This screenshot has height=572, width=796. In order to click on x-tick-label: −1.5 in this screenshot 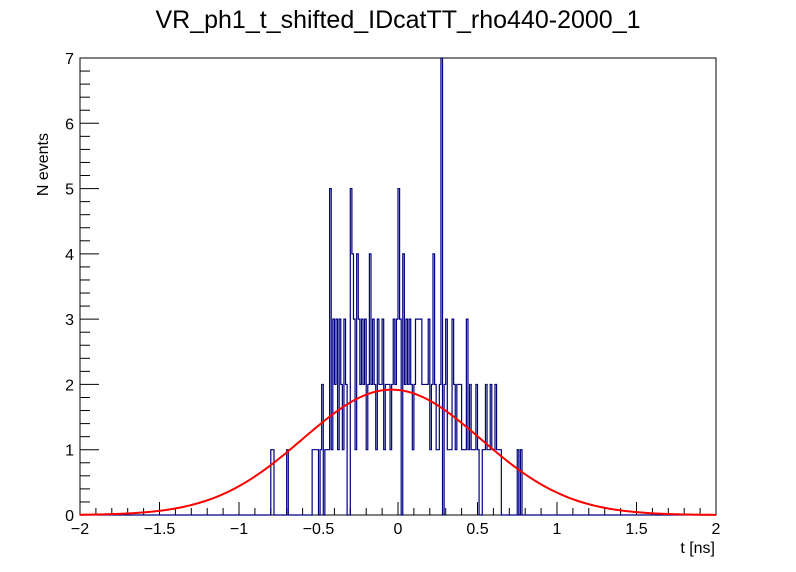, I will do `click(160, 529)`.